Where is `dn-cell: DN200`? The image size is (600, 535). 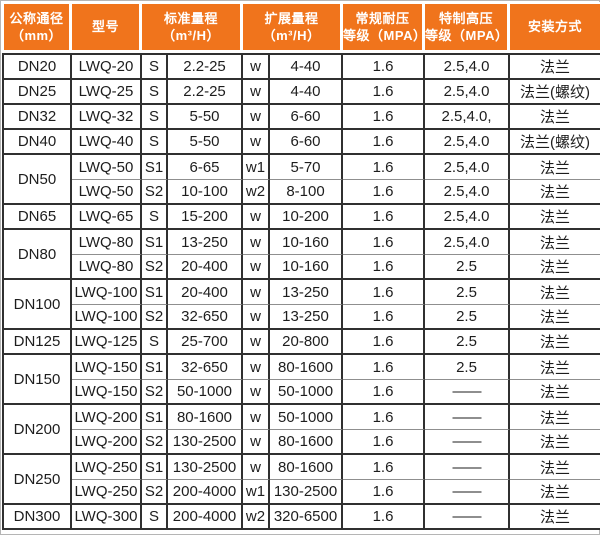 dn-cell: DN200 is located at coordinates (37, 430).